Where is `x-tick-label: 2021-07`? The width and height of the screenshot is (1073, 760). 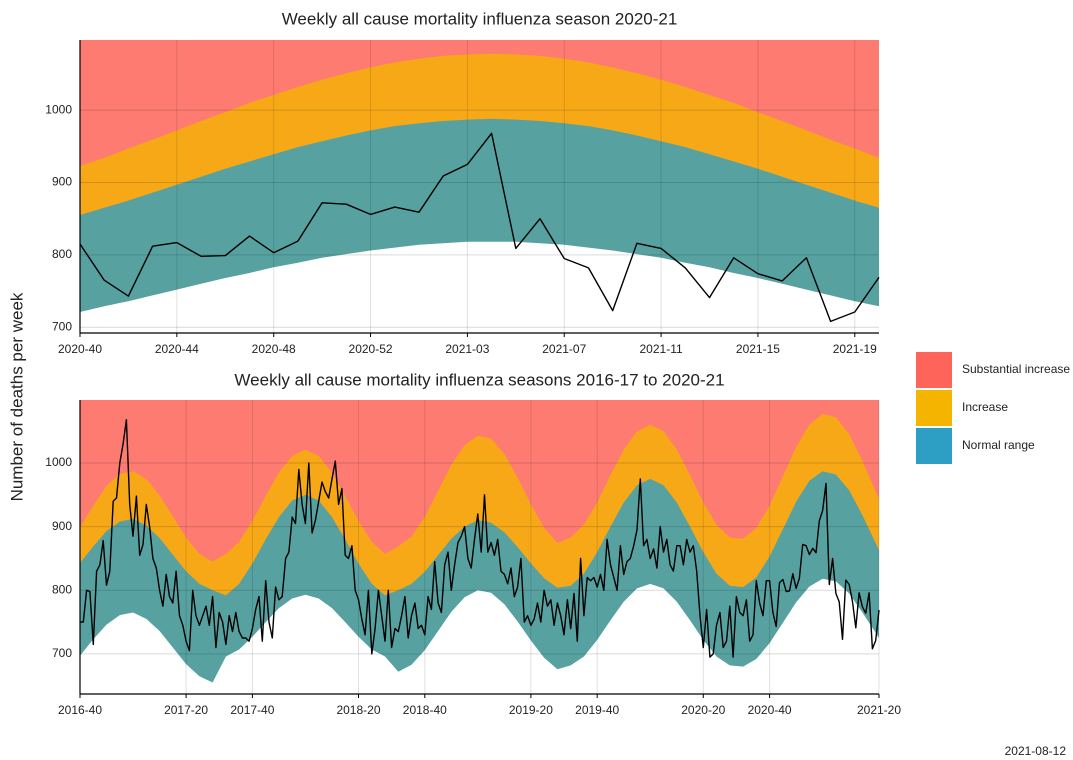 x-tick-label: 2021-07 is located at coordinates (564, 349).